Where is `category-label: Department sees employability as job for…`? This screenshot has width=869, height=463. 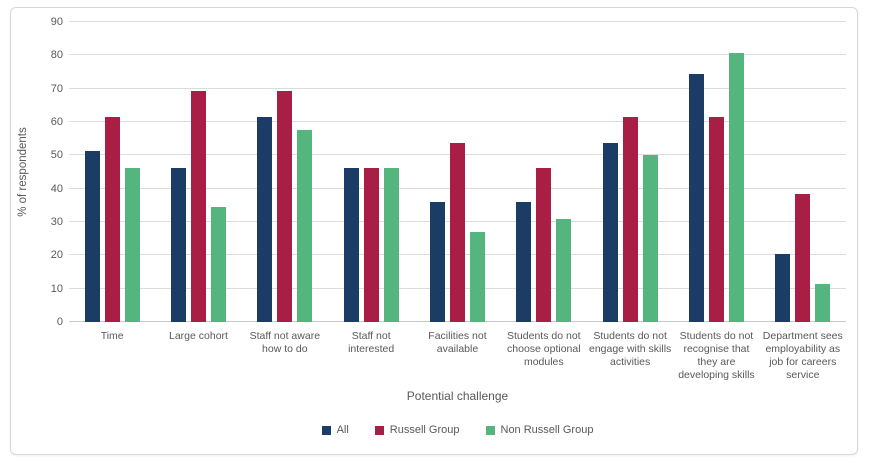 category-label: Department sees employability as job for… is located at coordinates (802, 355).